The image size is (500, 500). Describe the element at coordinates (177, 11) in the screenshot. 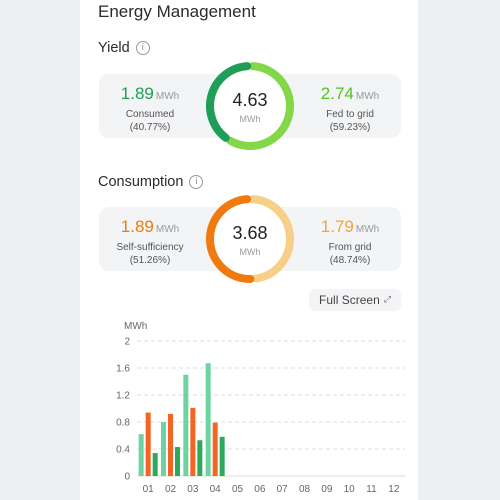

I see `page-title: Energy Management` at that location.